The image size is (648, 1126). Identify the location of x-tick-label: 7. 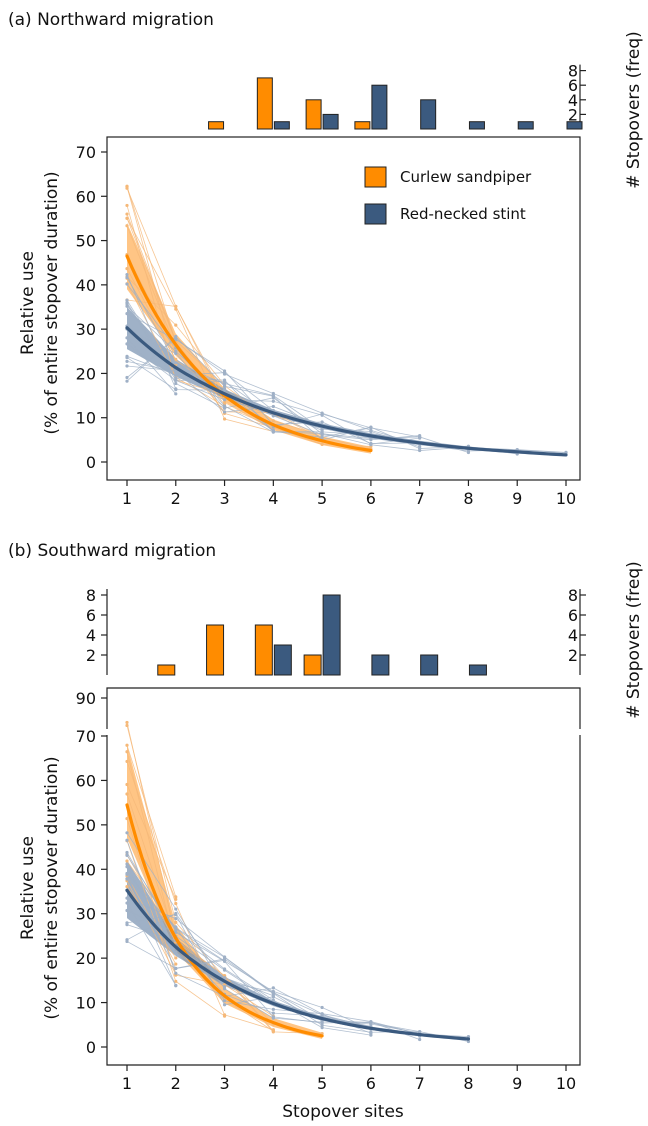
(420, 1083).